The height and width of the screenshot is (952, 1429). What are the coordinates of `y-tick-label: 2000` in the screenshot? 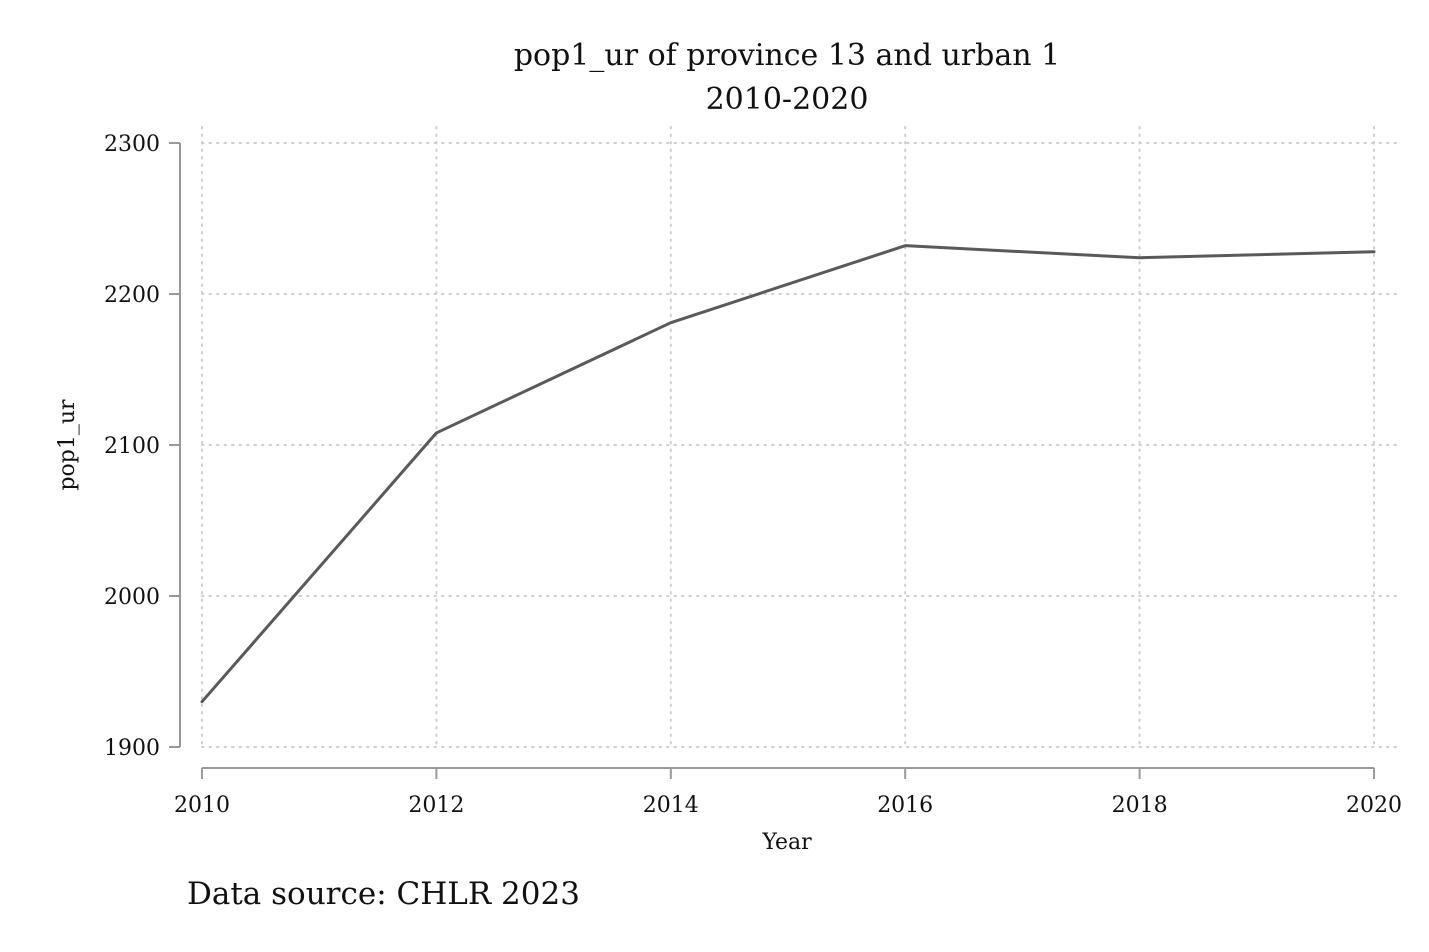 It's located at (132, 597).